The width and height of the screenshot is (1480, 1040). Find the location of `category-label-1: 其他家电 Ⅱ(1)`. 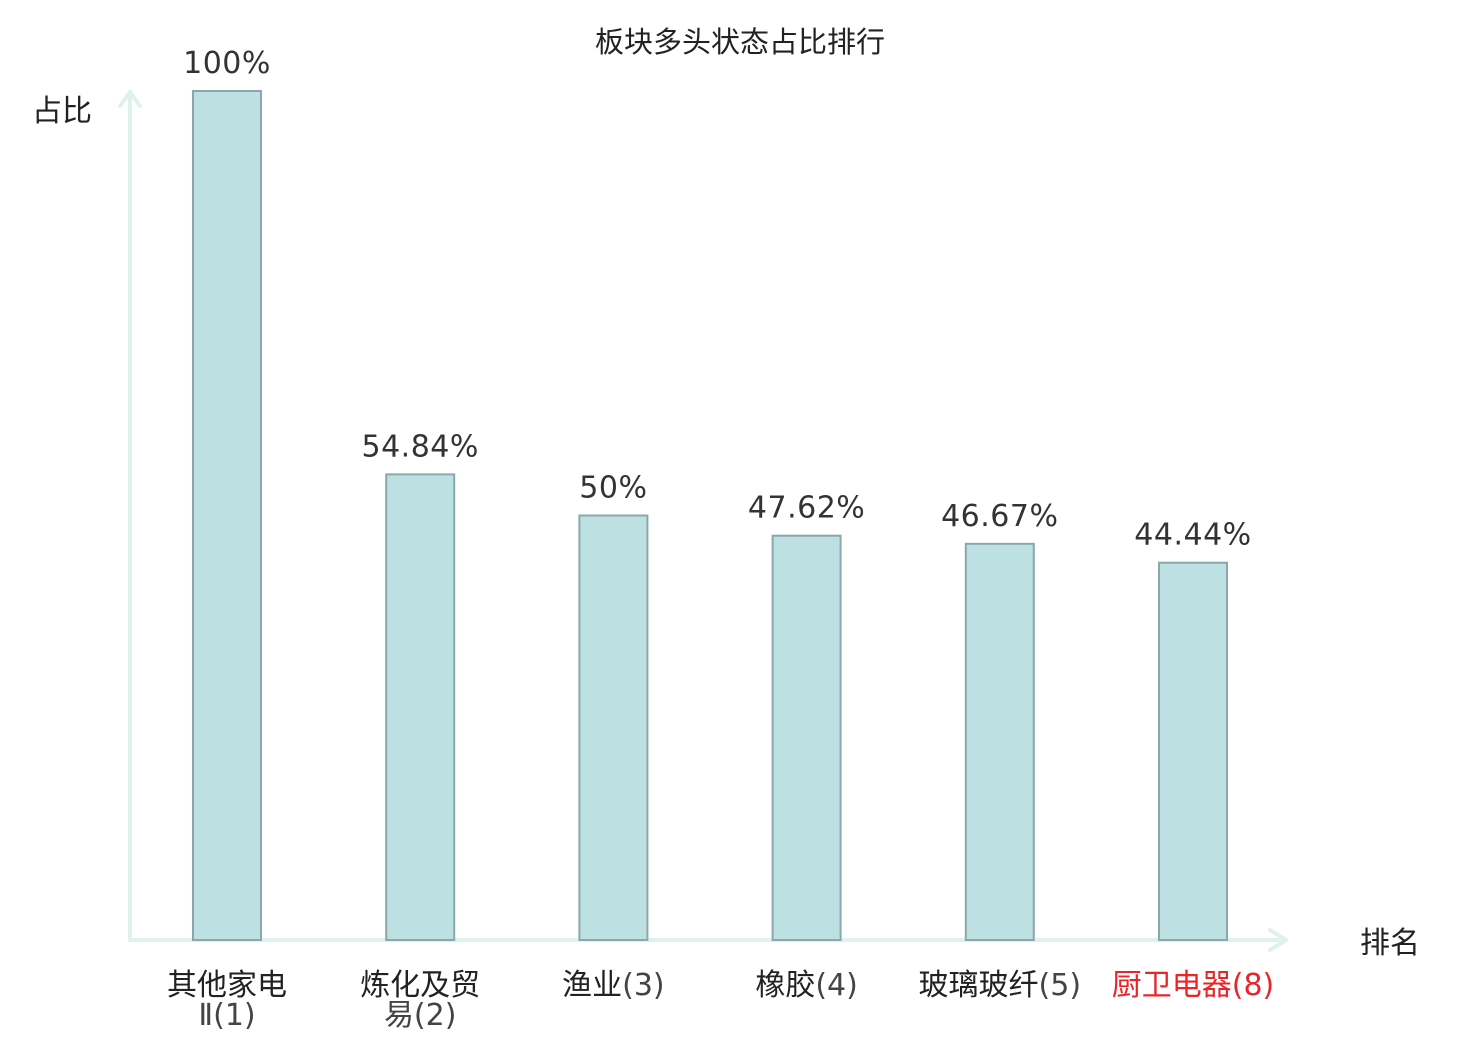

category-label-1: 其他家电 Ⅱ(1) is located at coordinates (227, 1000).